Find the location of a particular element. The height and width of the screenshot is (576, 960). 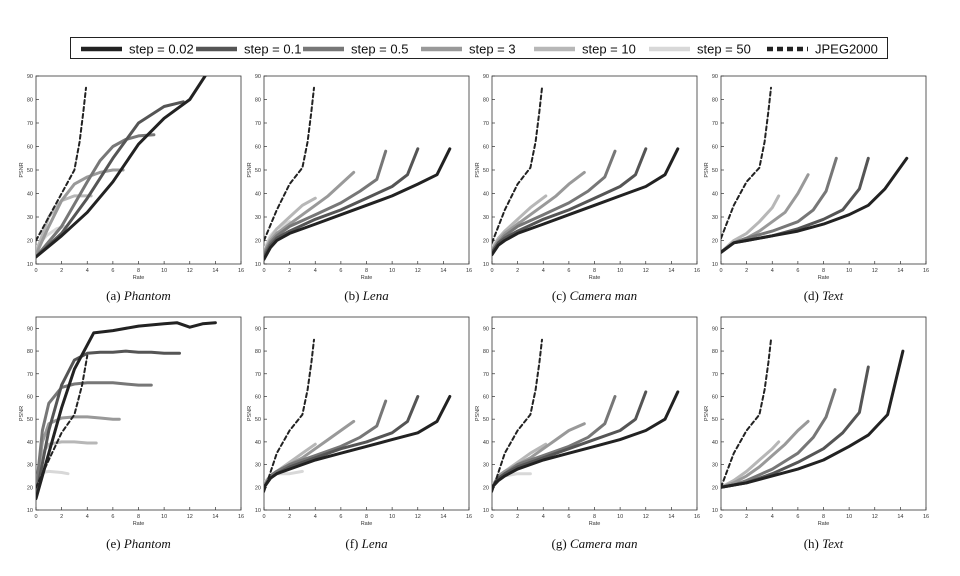

panel-caption: (d) Text is located at coordinates (824, 296).